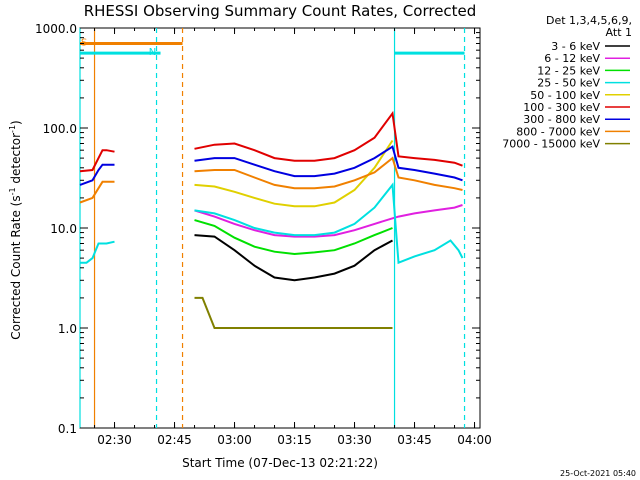 The width and height of the screenshot is (640, 480). What do you see at coordinates (114, 440) in the screenshot?
I see `x-tick-label: 02:30` at bounding box center [114, 440].